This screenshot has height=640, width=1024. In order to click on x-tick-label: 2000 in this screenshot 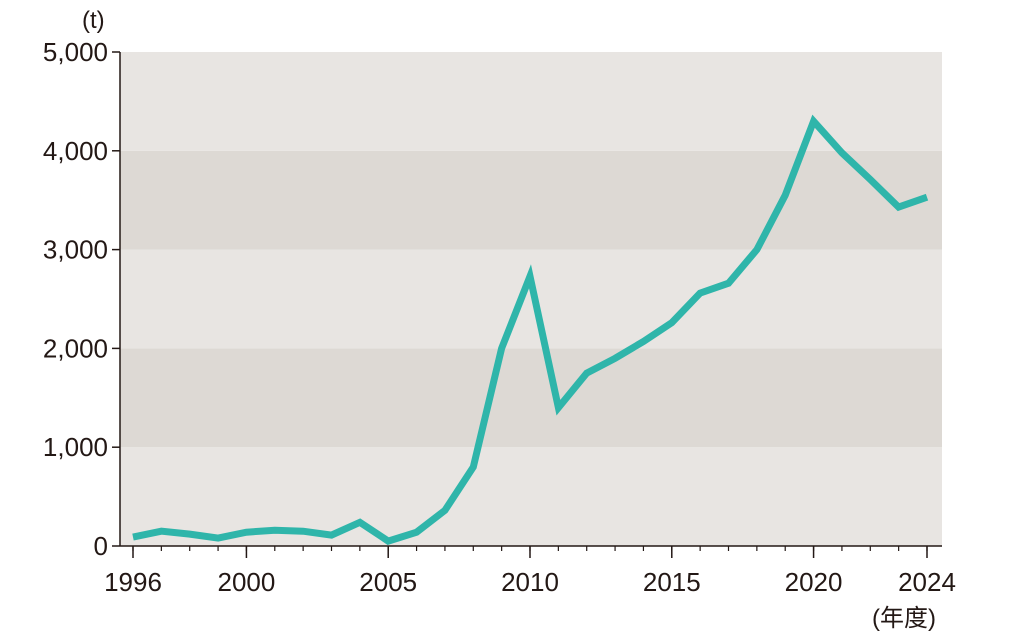, I will do `click(247, 582)`.